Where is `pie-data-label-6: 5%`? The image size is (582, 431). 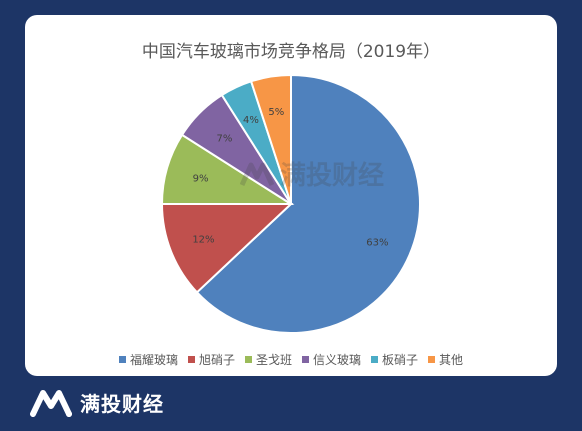
pie-data-label-6: 5% is located at coordinates (276, 112).